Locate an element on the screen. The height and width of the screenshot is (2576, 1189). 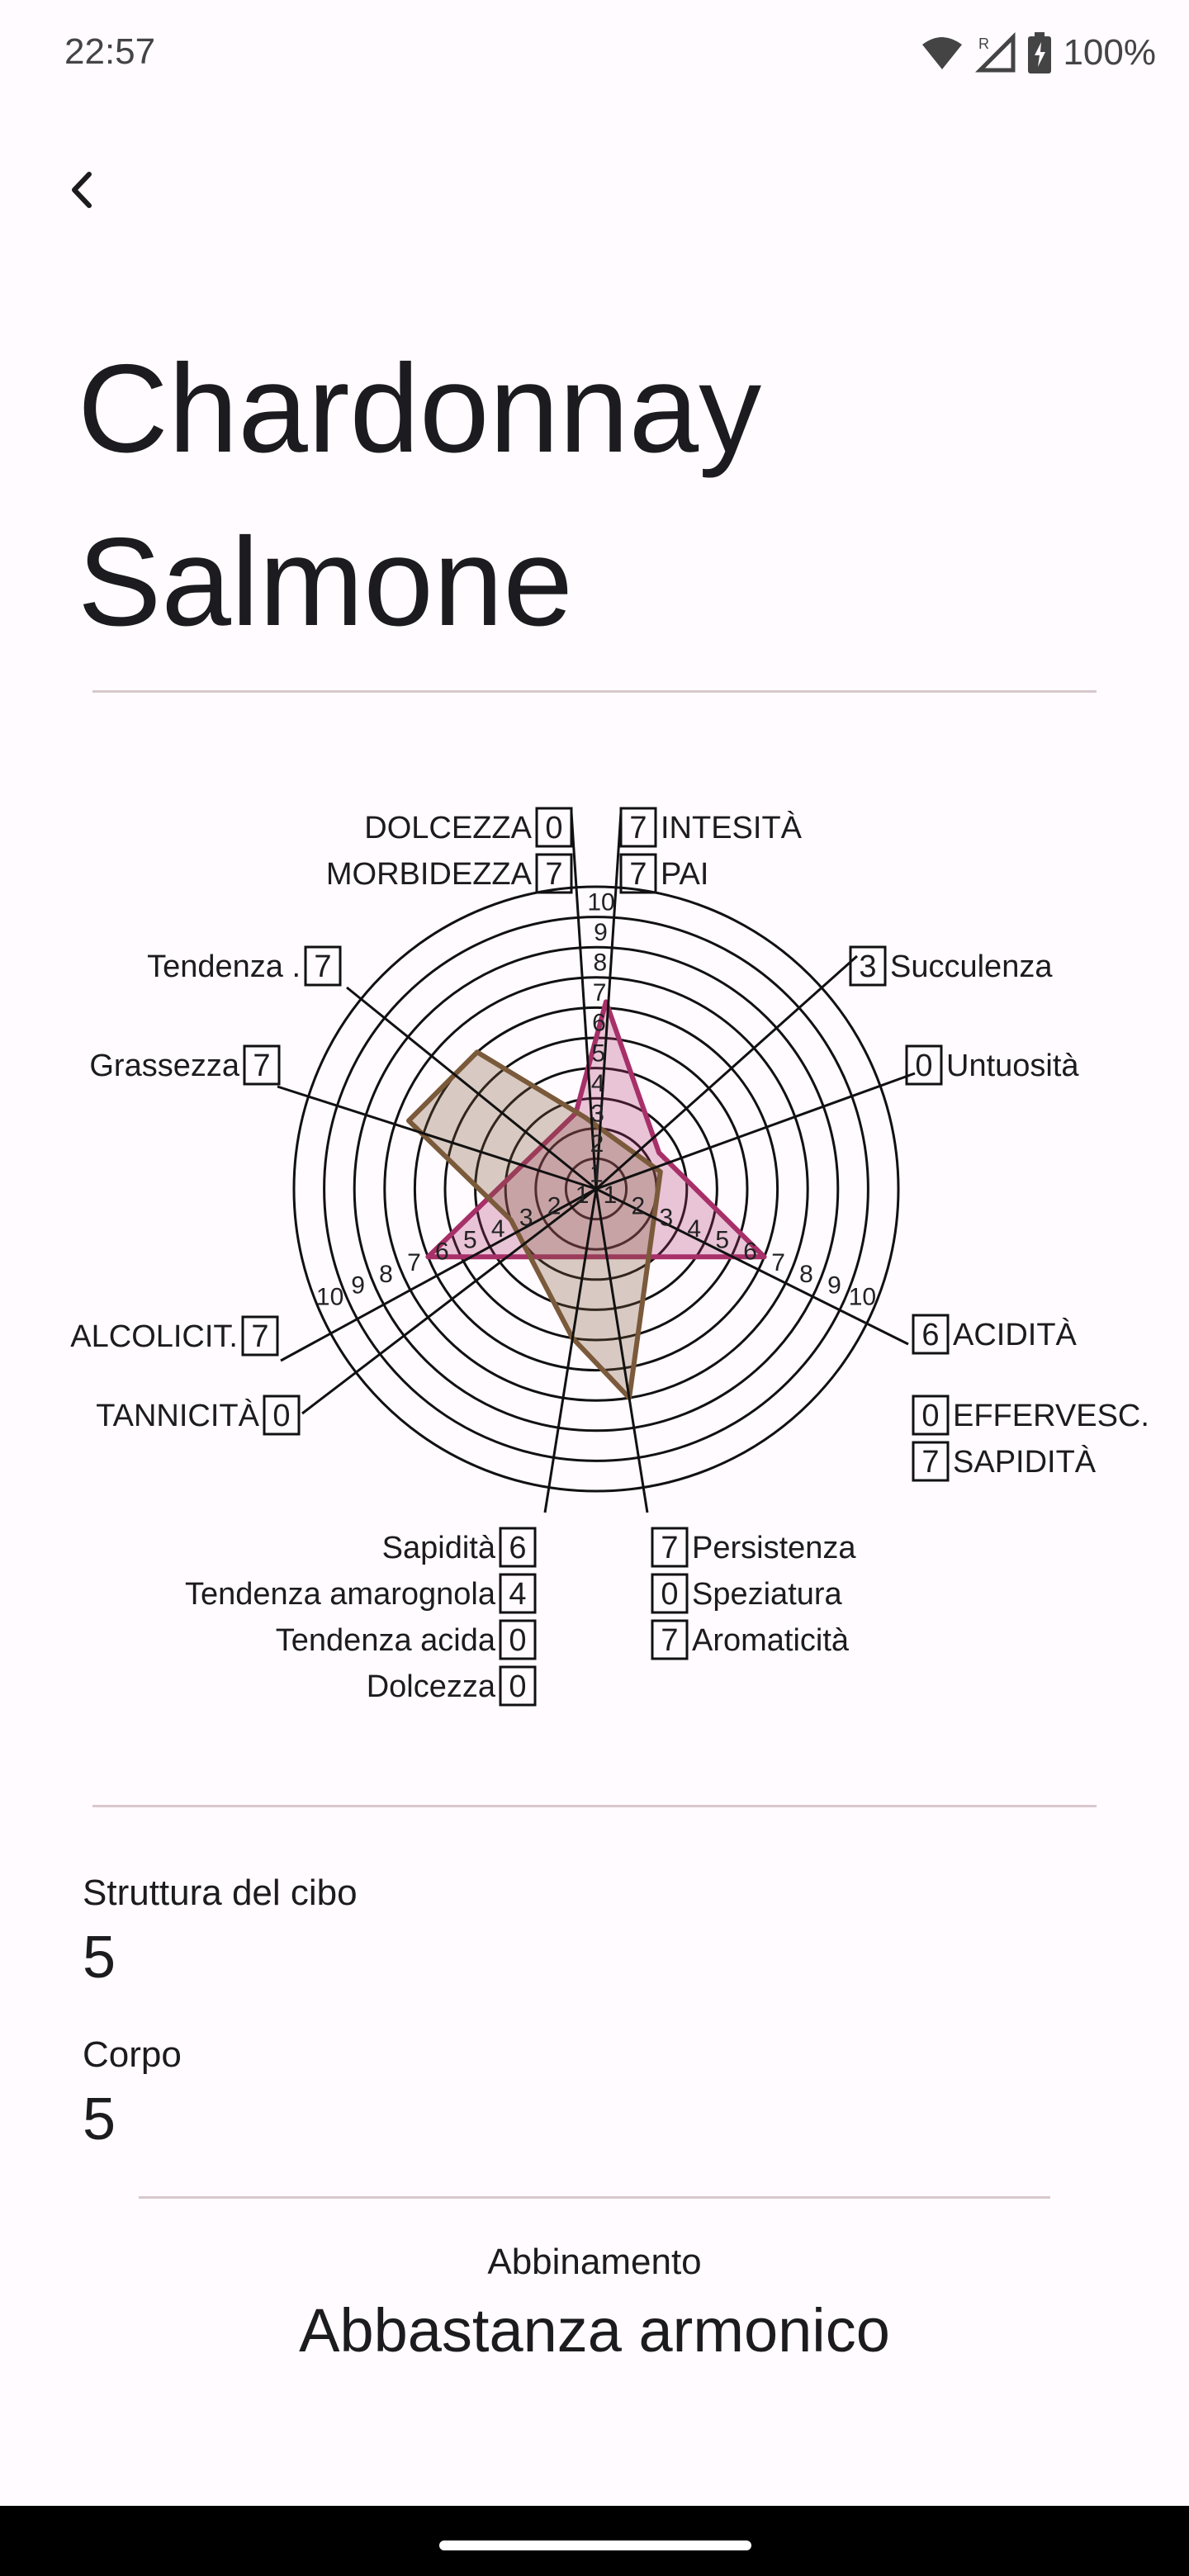
legend-label: Persistenza is located at coordinates (774, 1548).